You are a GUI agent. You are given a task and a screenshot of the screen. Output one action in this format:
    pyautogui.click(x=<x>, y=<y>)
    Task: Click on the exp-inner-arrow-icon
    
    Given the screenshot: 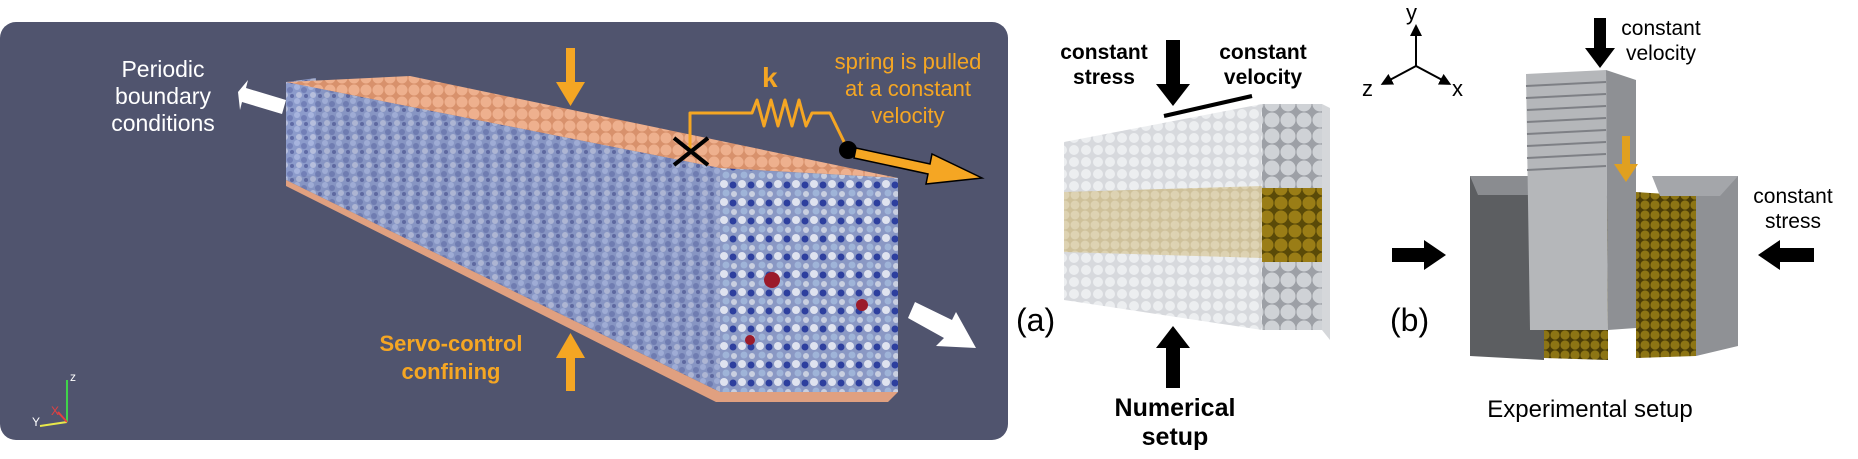 What is the action you would take?
    pyautogui.click(x=1626, y=159)
    